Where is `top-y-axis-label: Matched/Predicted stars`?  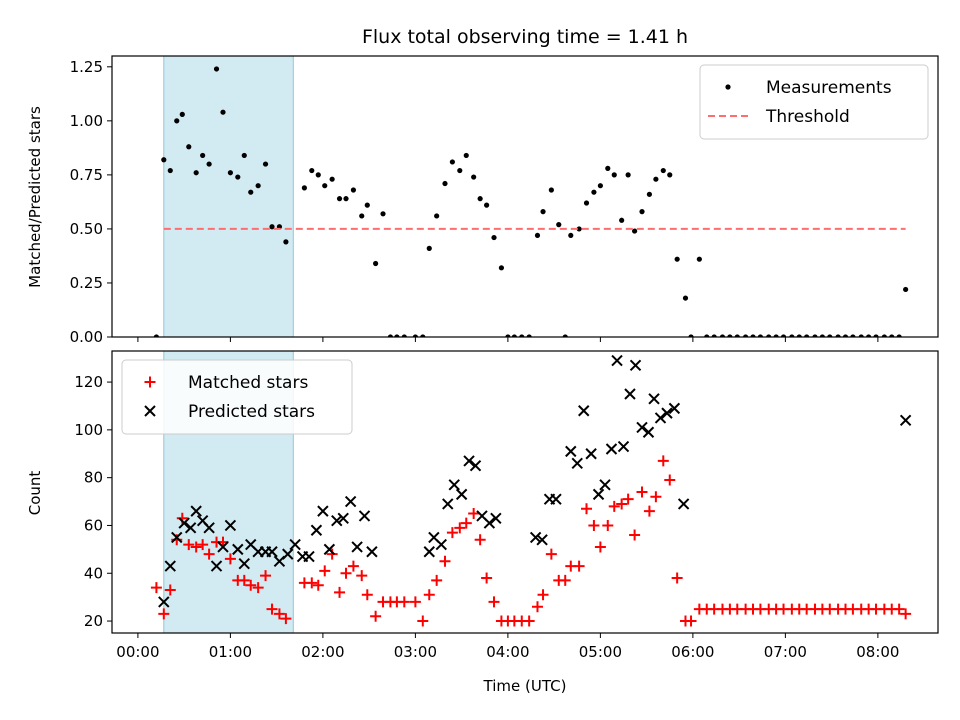
top-y-axis-label: Matched/Predicted stars is located at coordinates (35, 197).